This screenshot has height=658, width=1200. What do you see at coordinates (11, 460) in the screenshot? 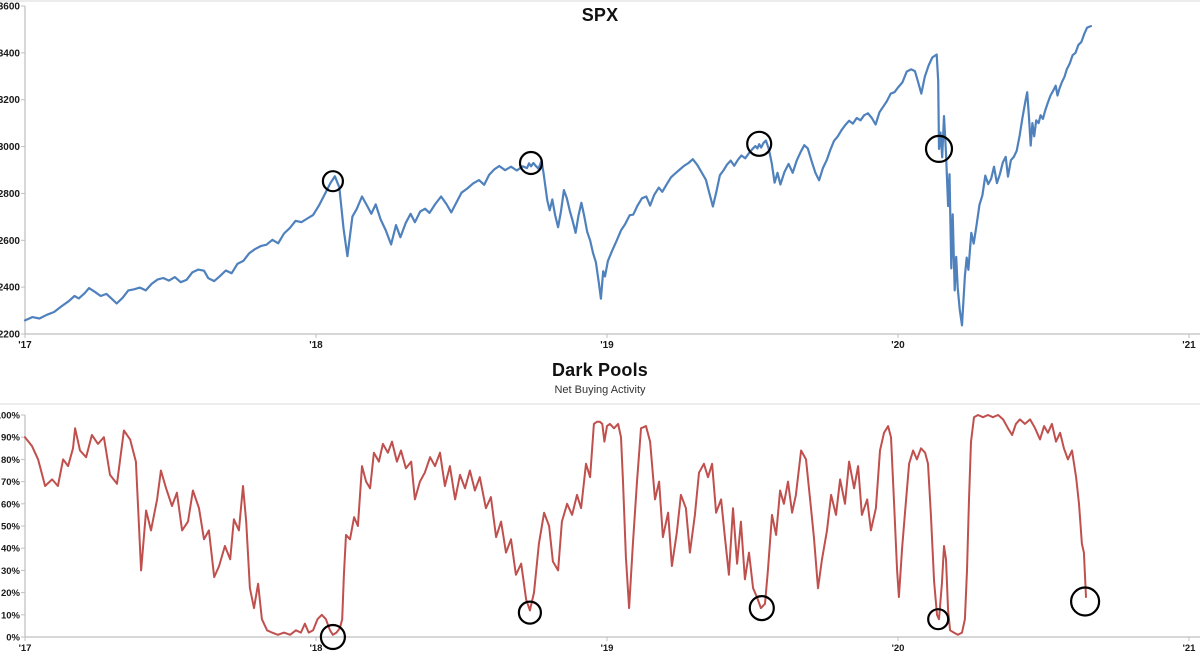
I see `y-tick-label: 80%` at bounding box center [11, 460].